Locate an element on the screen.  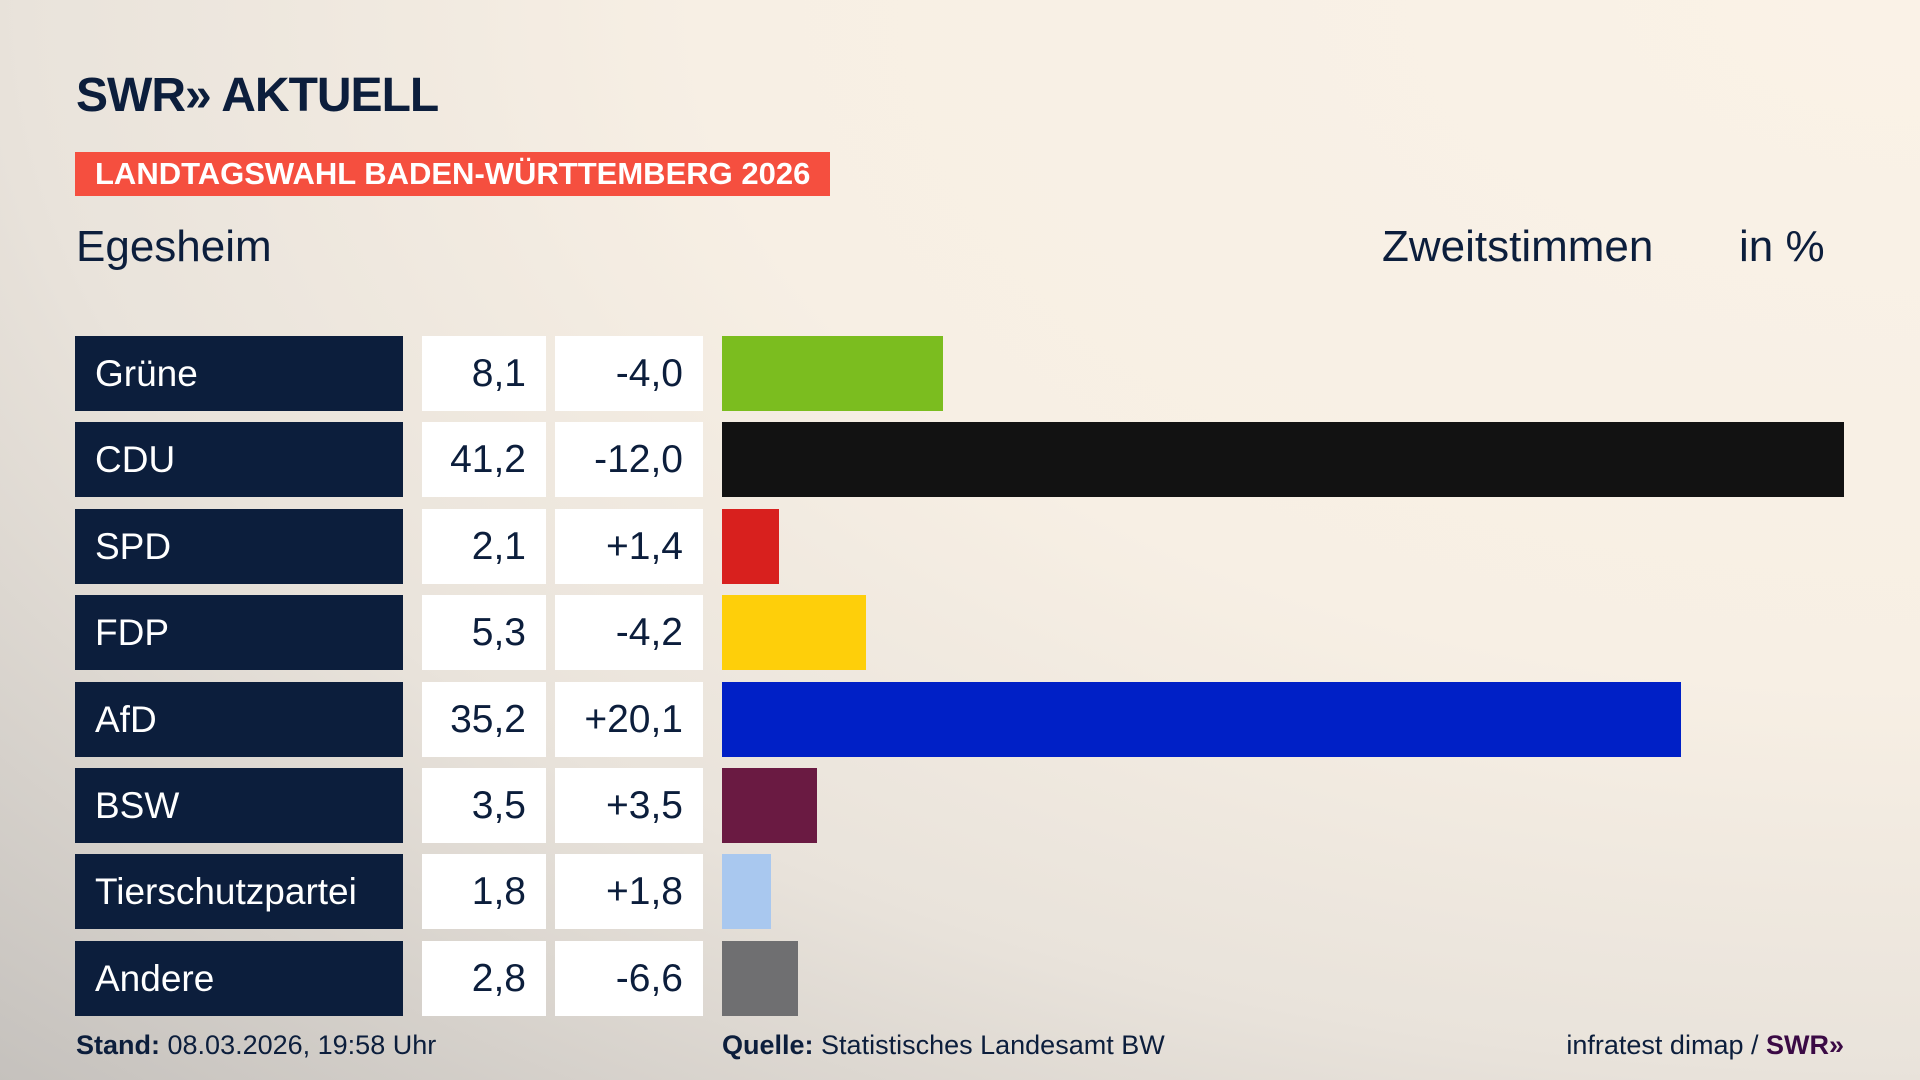
value-label: 41,2 is located at coordinates (484, 460).